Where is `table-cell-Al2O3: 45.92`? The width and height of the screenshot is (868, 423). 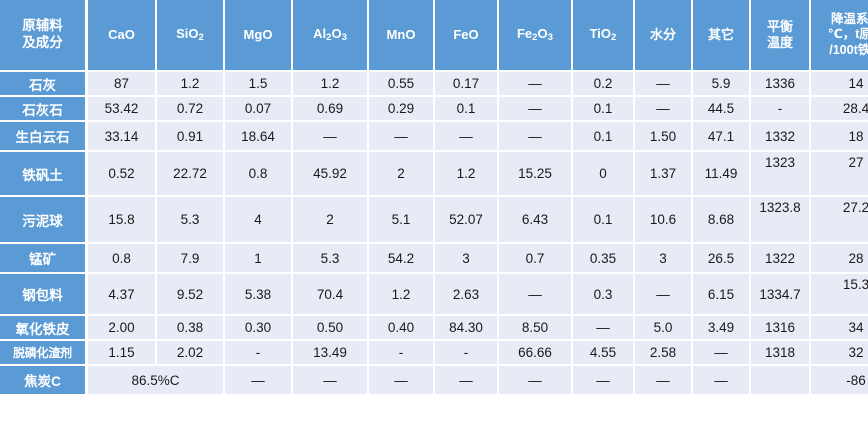
table-cell-Al2O3: 45.92 is located at coordinates (331, 174).